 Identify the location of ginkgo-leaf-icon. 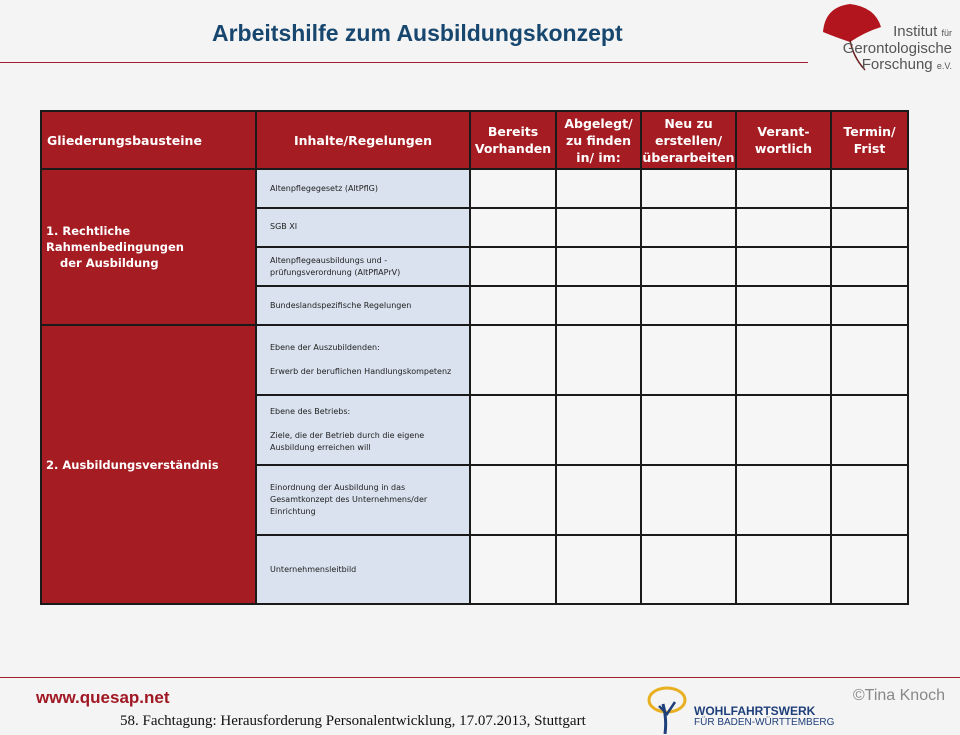
(852, 37).